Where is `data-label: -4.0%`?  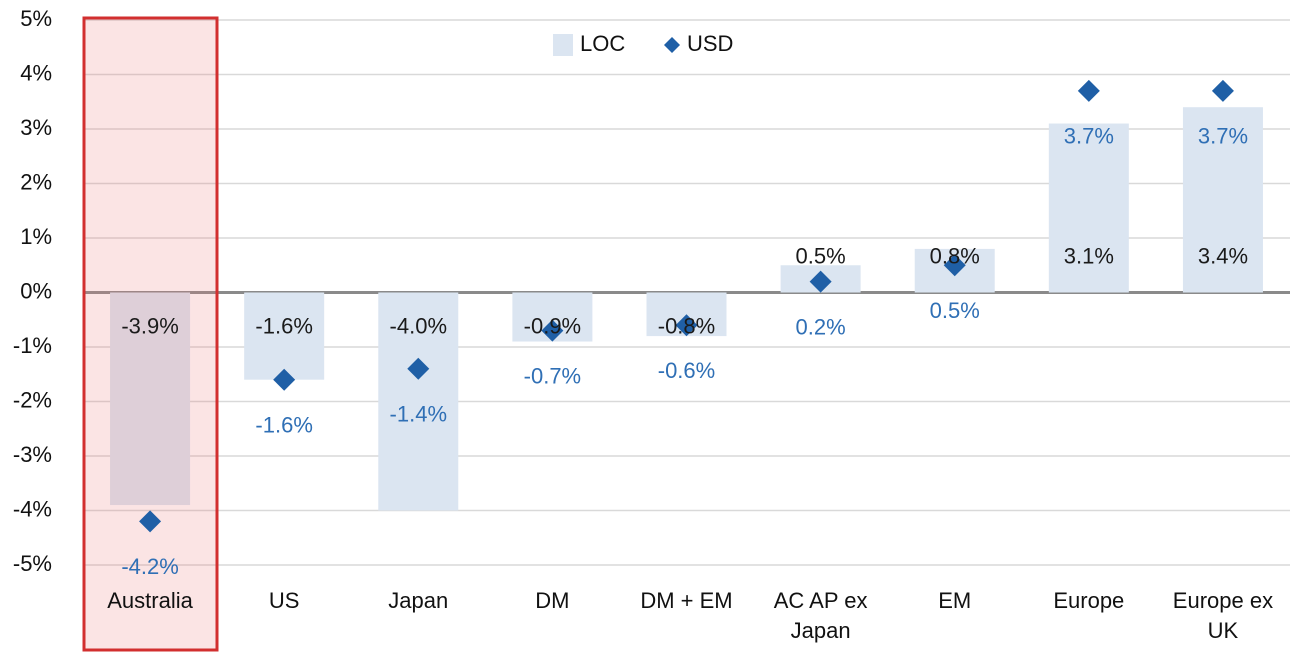
data-label: -4.0% is located at coordinates (418, 325).